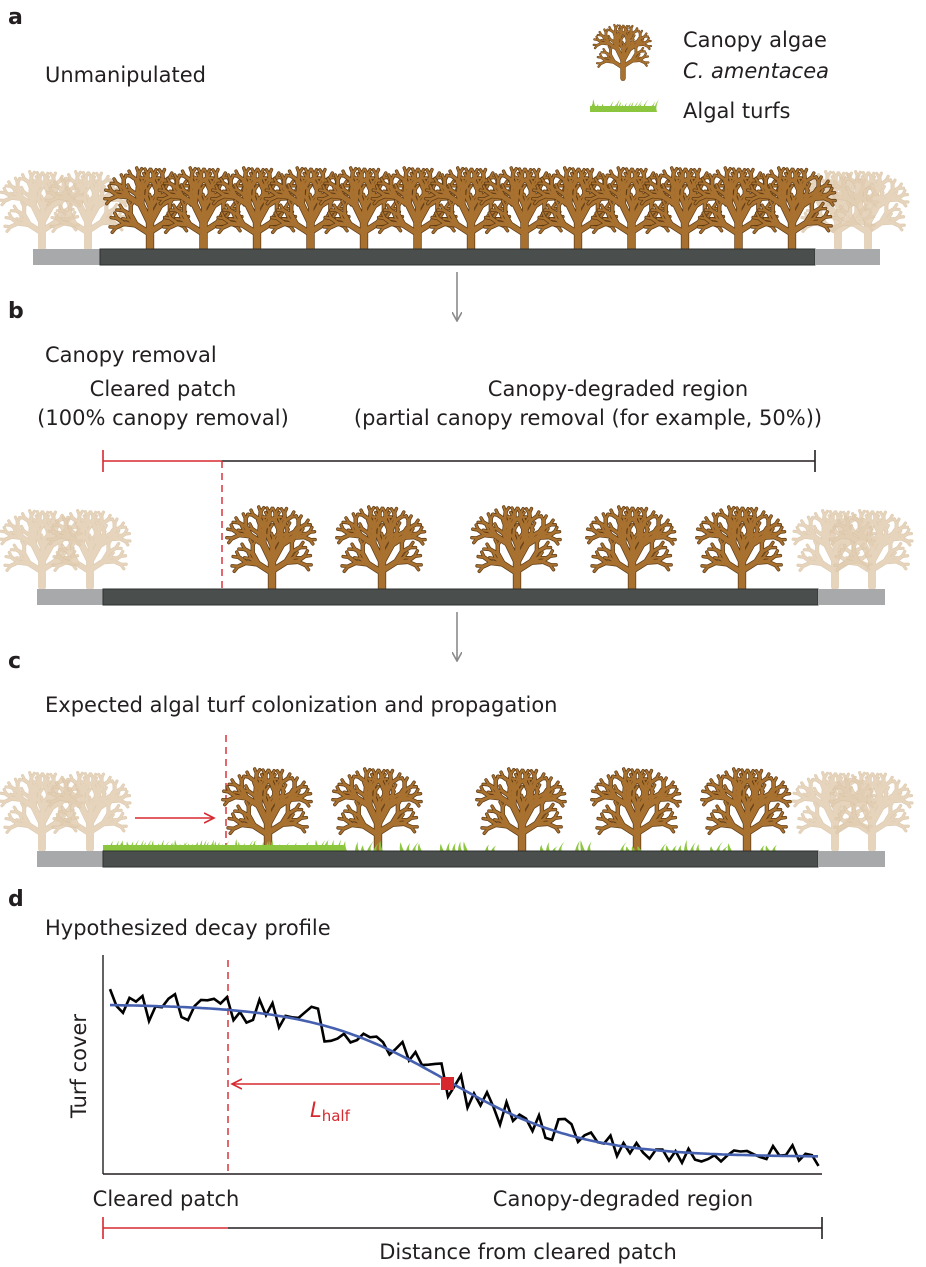 This screenshot has width=926, height=1267. Describe the element at coordinates (623, 1199) in the screenshot. I see `d-degraded-region-label: Canopy-degraded region` at that location.